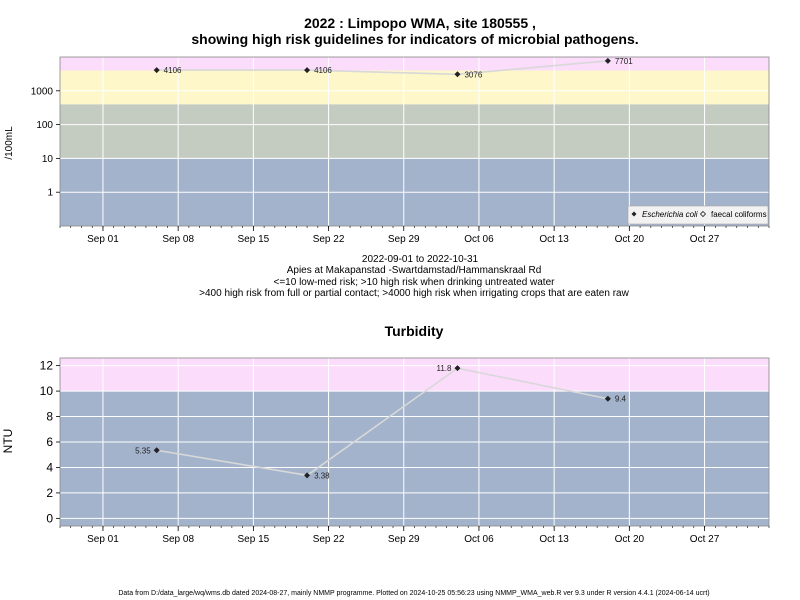  What do you see at coordinates (49, 442) in the screenshot?
I see `y-tick-label: 6` at bounding box center [49, 442].